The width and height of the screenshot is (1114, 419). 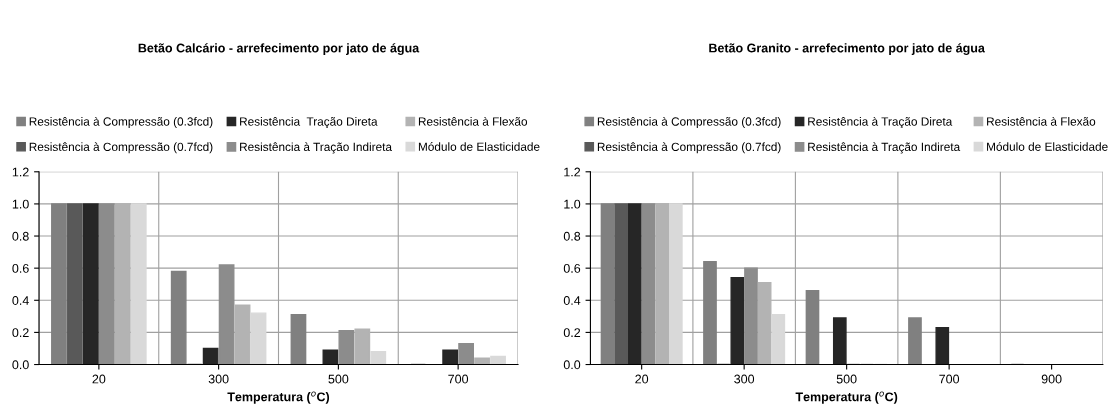 I want to click on x-tick-label: 900, so click(x=1051, y=379).